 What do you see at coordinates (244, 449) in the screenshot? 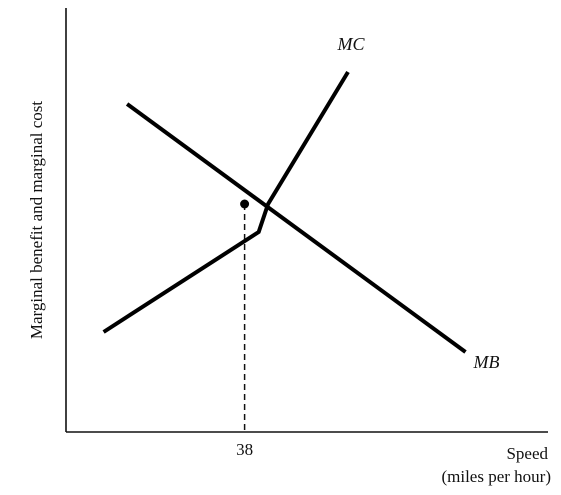
I see `x-tick-label-38: 38` at bounding box center [244, 449].